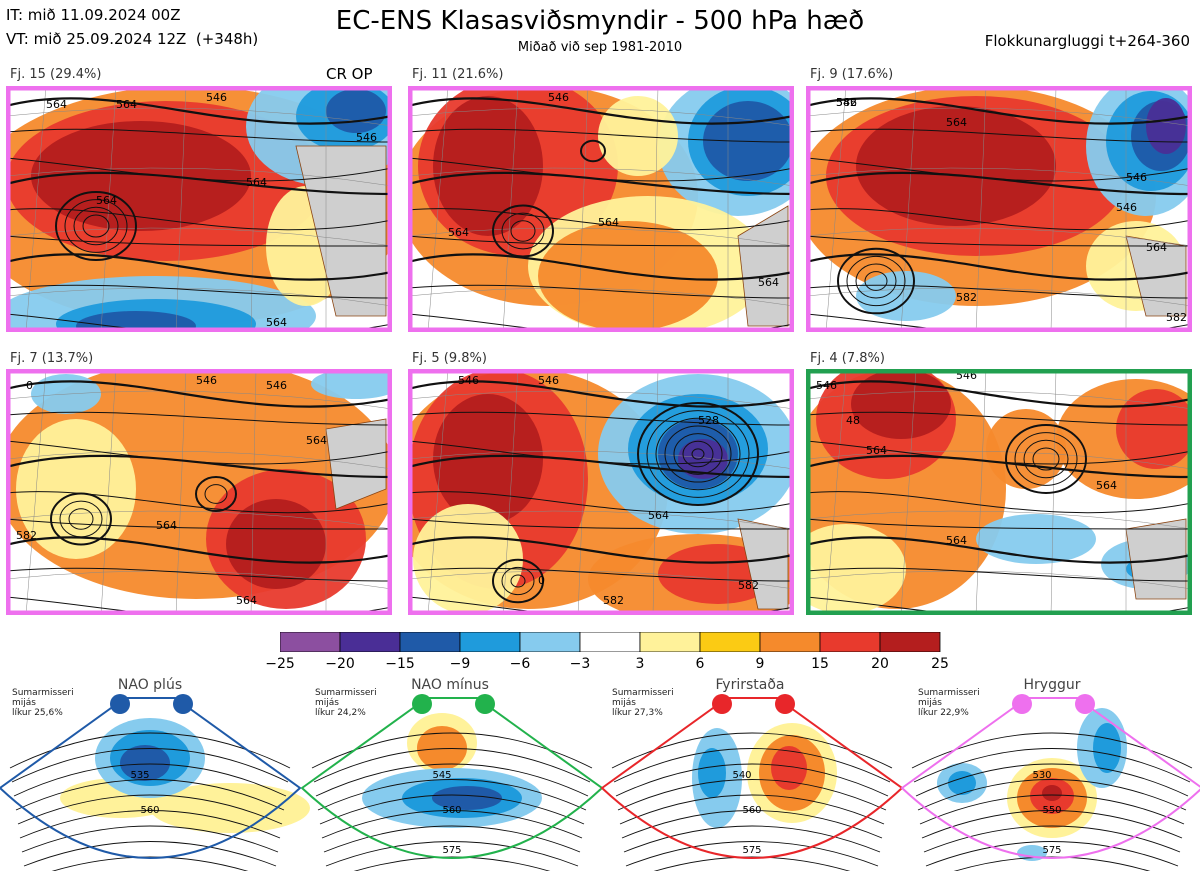 The image size is (1200, 875). I want to click on colorbar-tick-labels: −25 −20 −15 −9 −6 −3 3 6 9 15 20 25, so click(600, 665).